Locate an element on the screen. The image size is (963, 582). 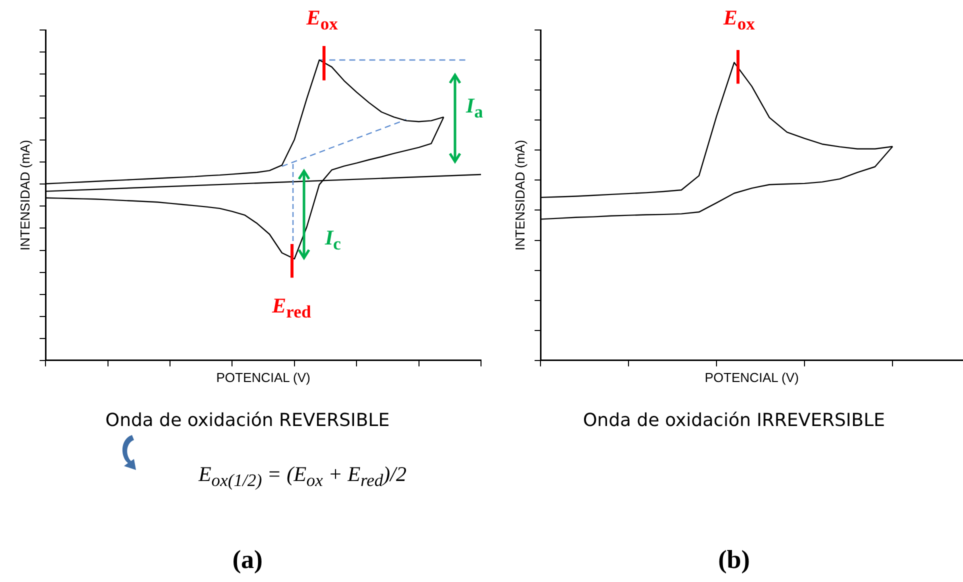
annotation: I$_{a}$ is located at coordinates (474, 107).